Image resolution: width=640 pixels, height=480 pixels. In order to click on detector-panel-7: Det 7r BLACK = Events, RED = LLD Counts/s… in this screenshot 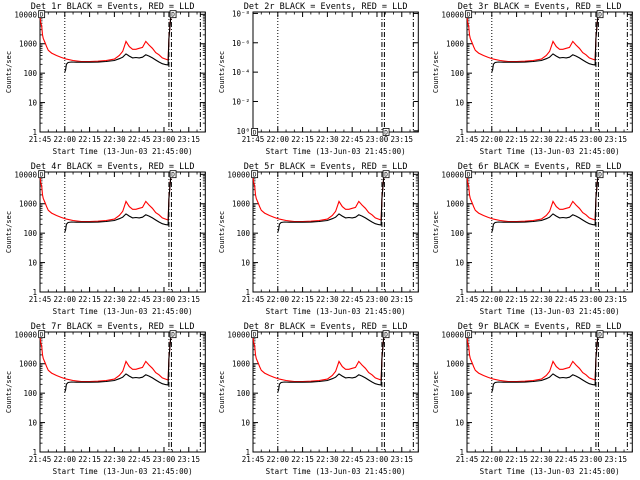, I will do `click(105, 399)`.